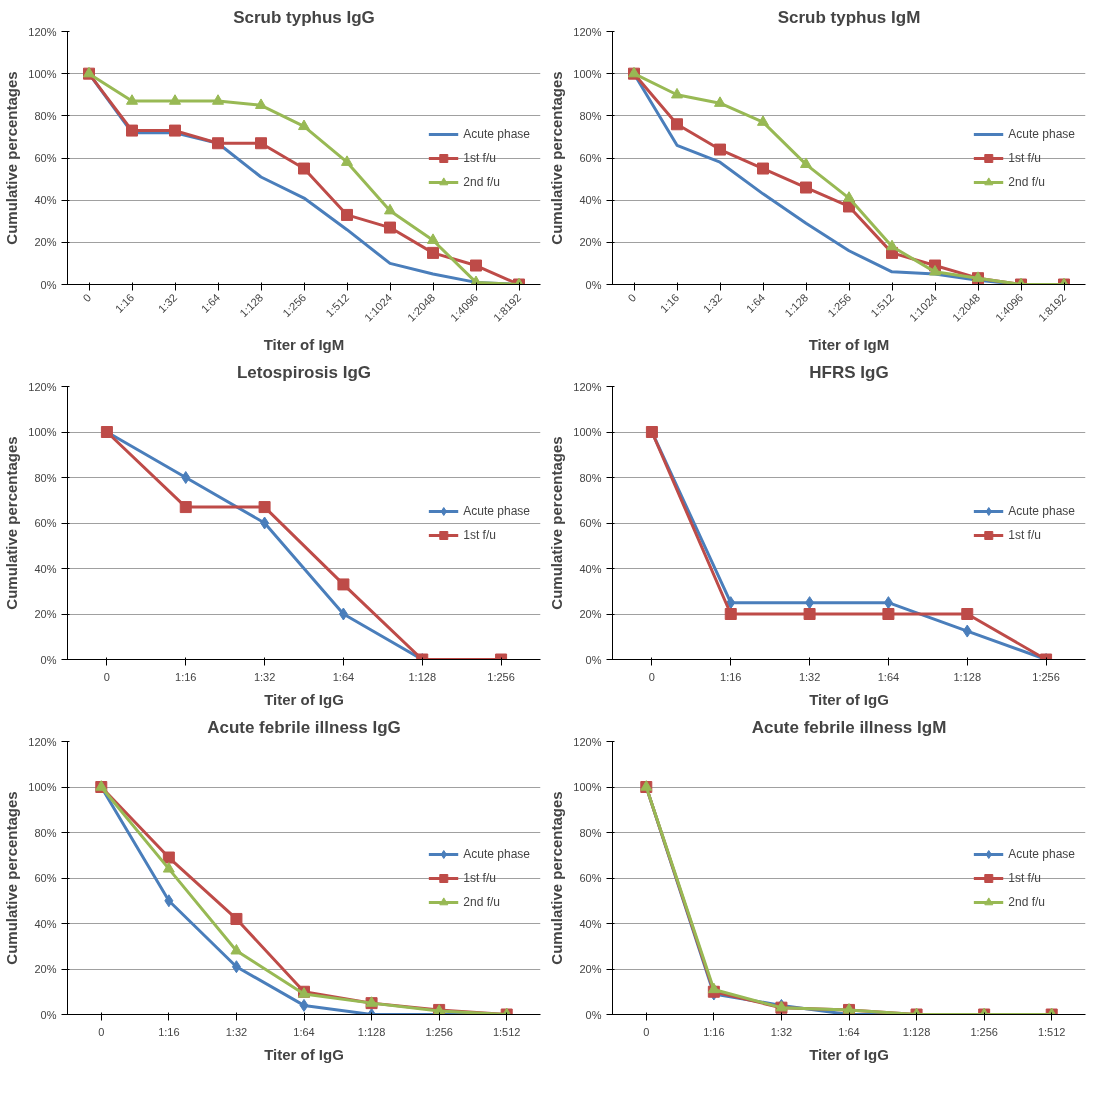  What do you see at coordinates (849, 727) in the screenshot?
I see `chart-title: Acute febrile illness IgM` at bounding box center [849, 727].